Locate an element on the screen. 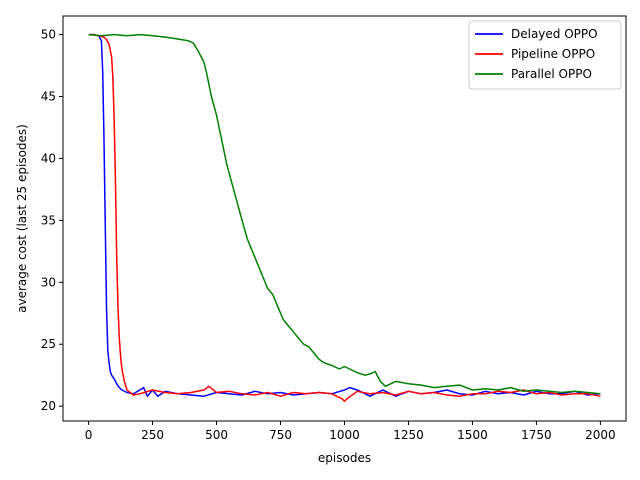 The width and height of the screenshot is (640, 480). legend-items: Delayed OPPO Pipeline OPPO Parallel OPPO is located at coordinates (536, 54).